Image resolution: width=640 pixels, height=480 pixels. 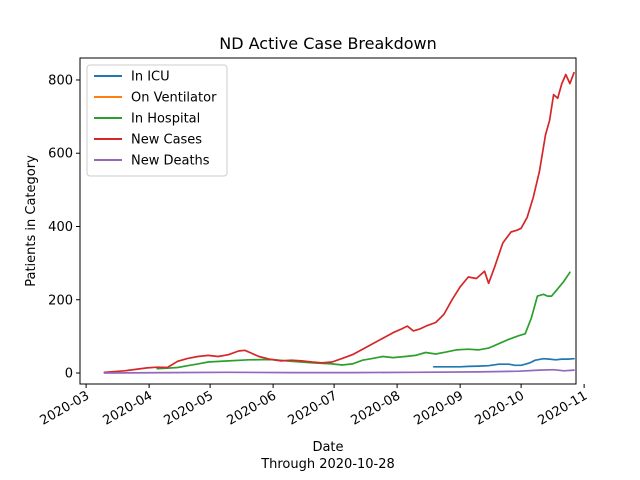 What do you see at coordinates (69, 374) in the screenshot?
I see `y-tick-label: 0` at bounding box center [69, 374].